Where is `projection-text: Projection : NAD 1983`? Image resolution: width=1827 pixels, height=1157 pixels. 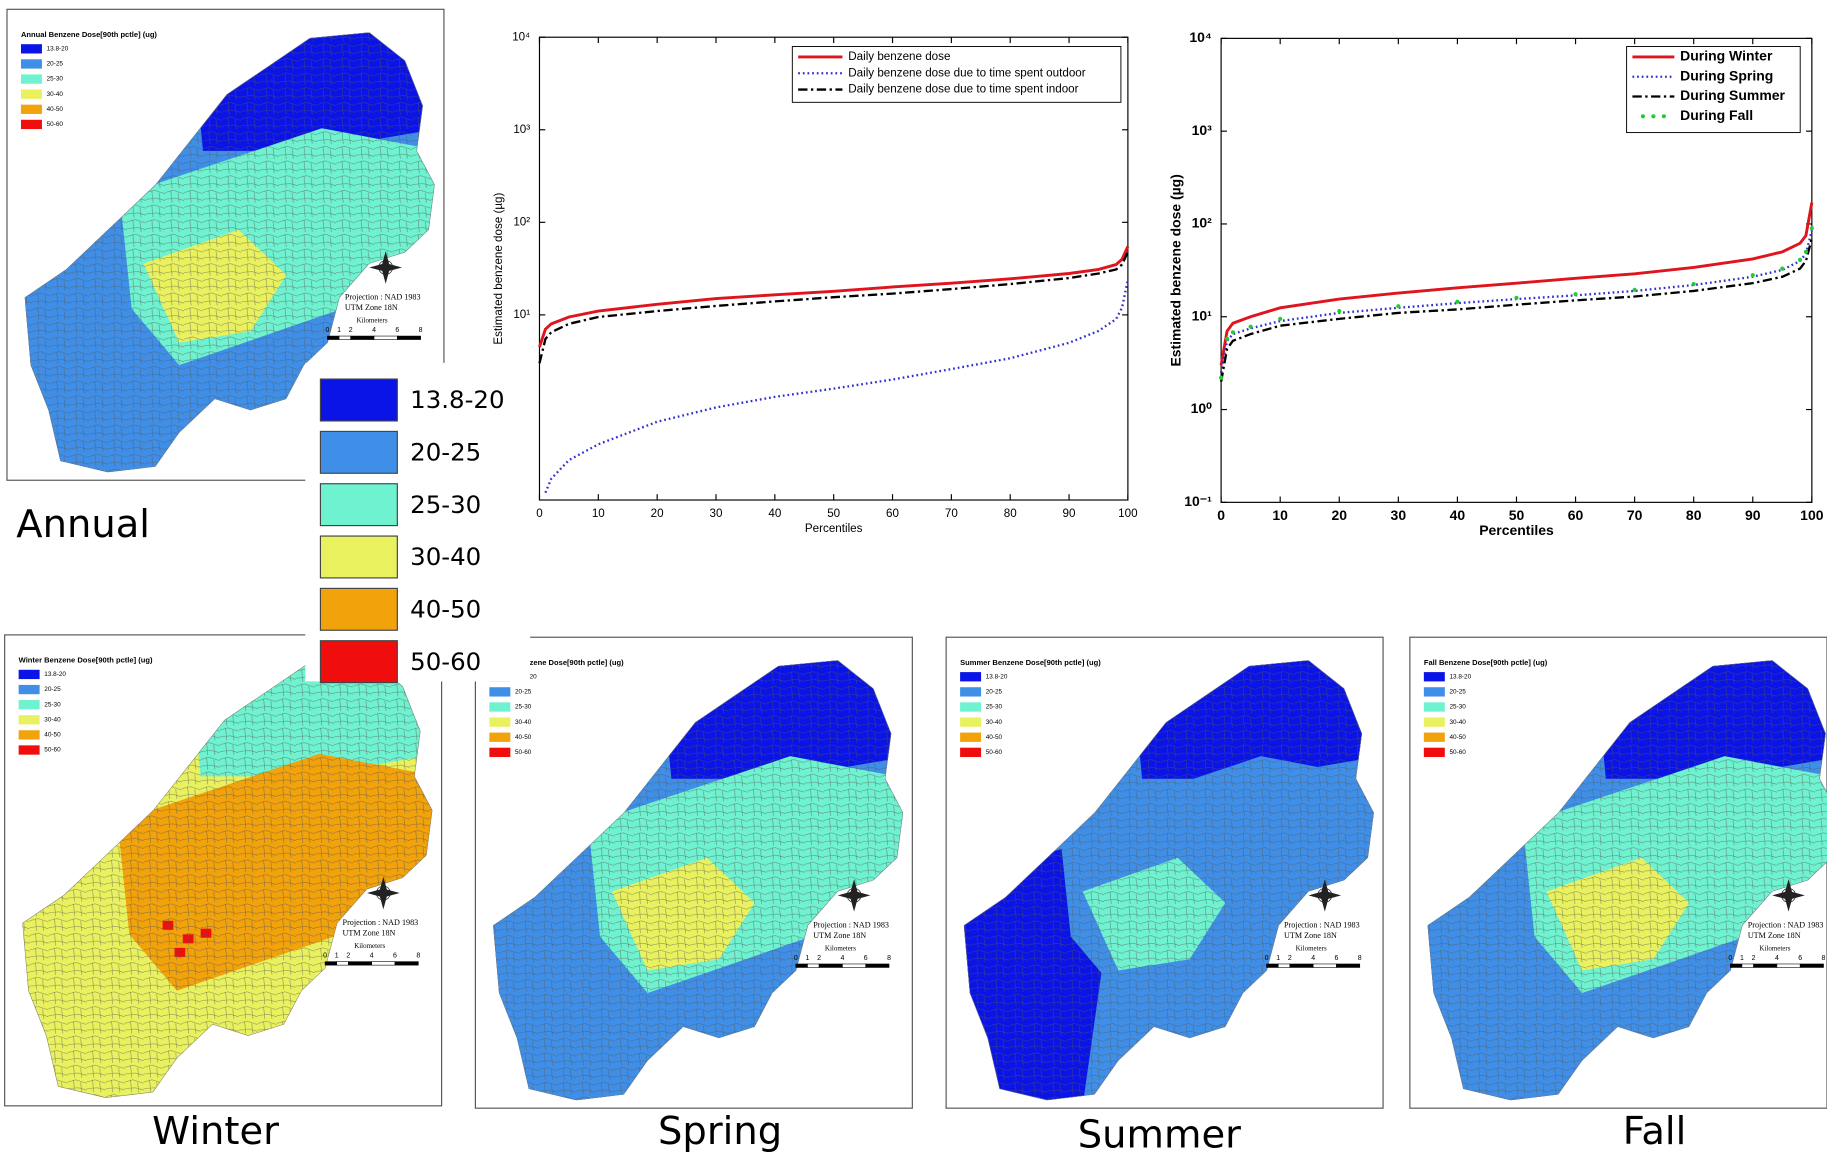
projection-text: Projection : NAD 1983 is located at coordinates (851, 924).